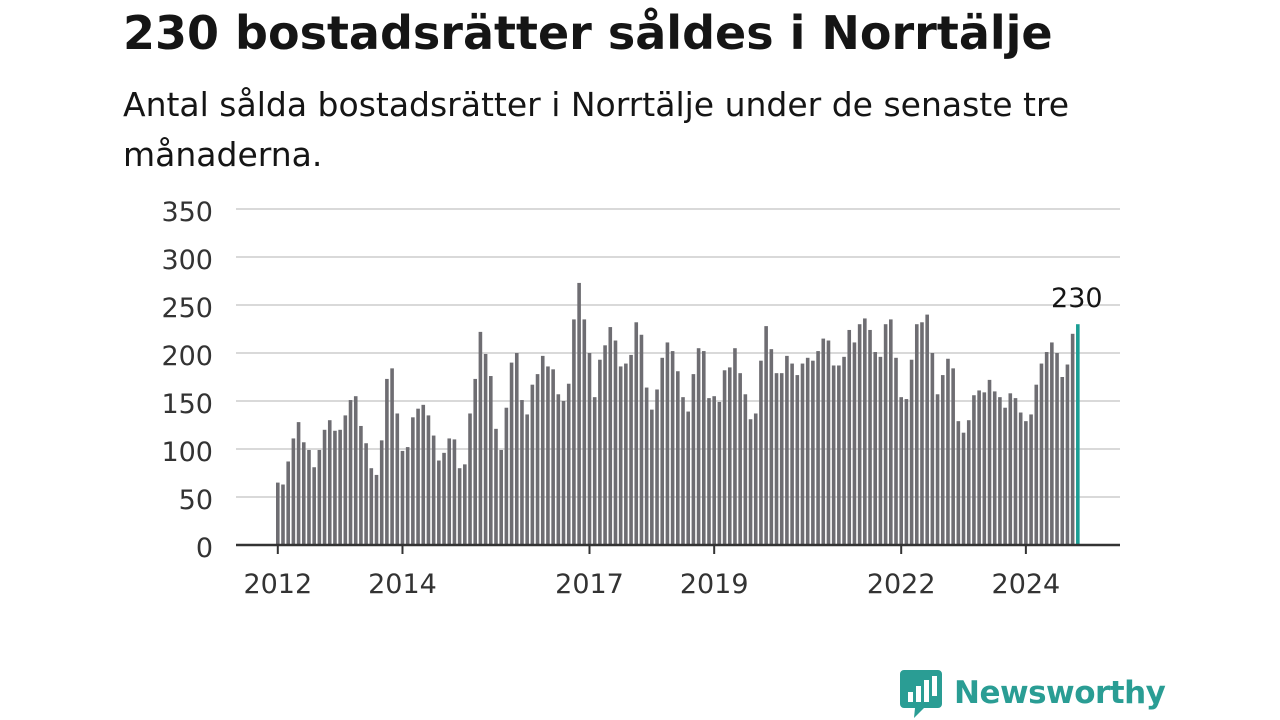 This screenshot has width=1280, height=720. Describe the element at coordinates (901, 584) in the screenshot. I see `x-tick-label: 2022` at that location.